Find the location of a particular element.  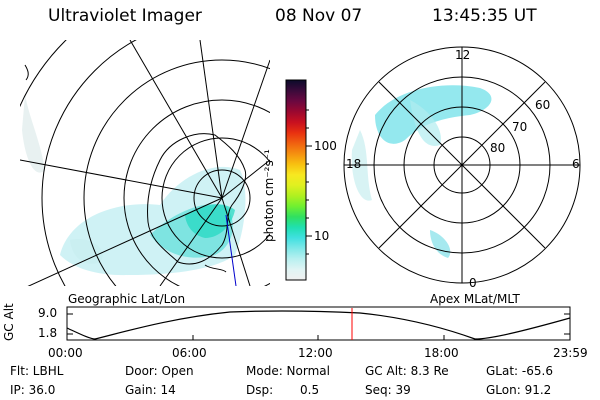

altitude-y-ticks is located at coordinates (318, 324).